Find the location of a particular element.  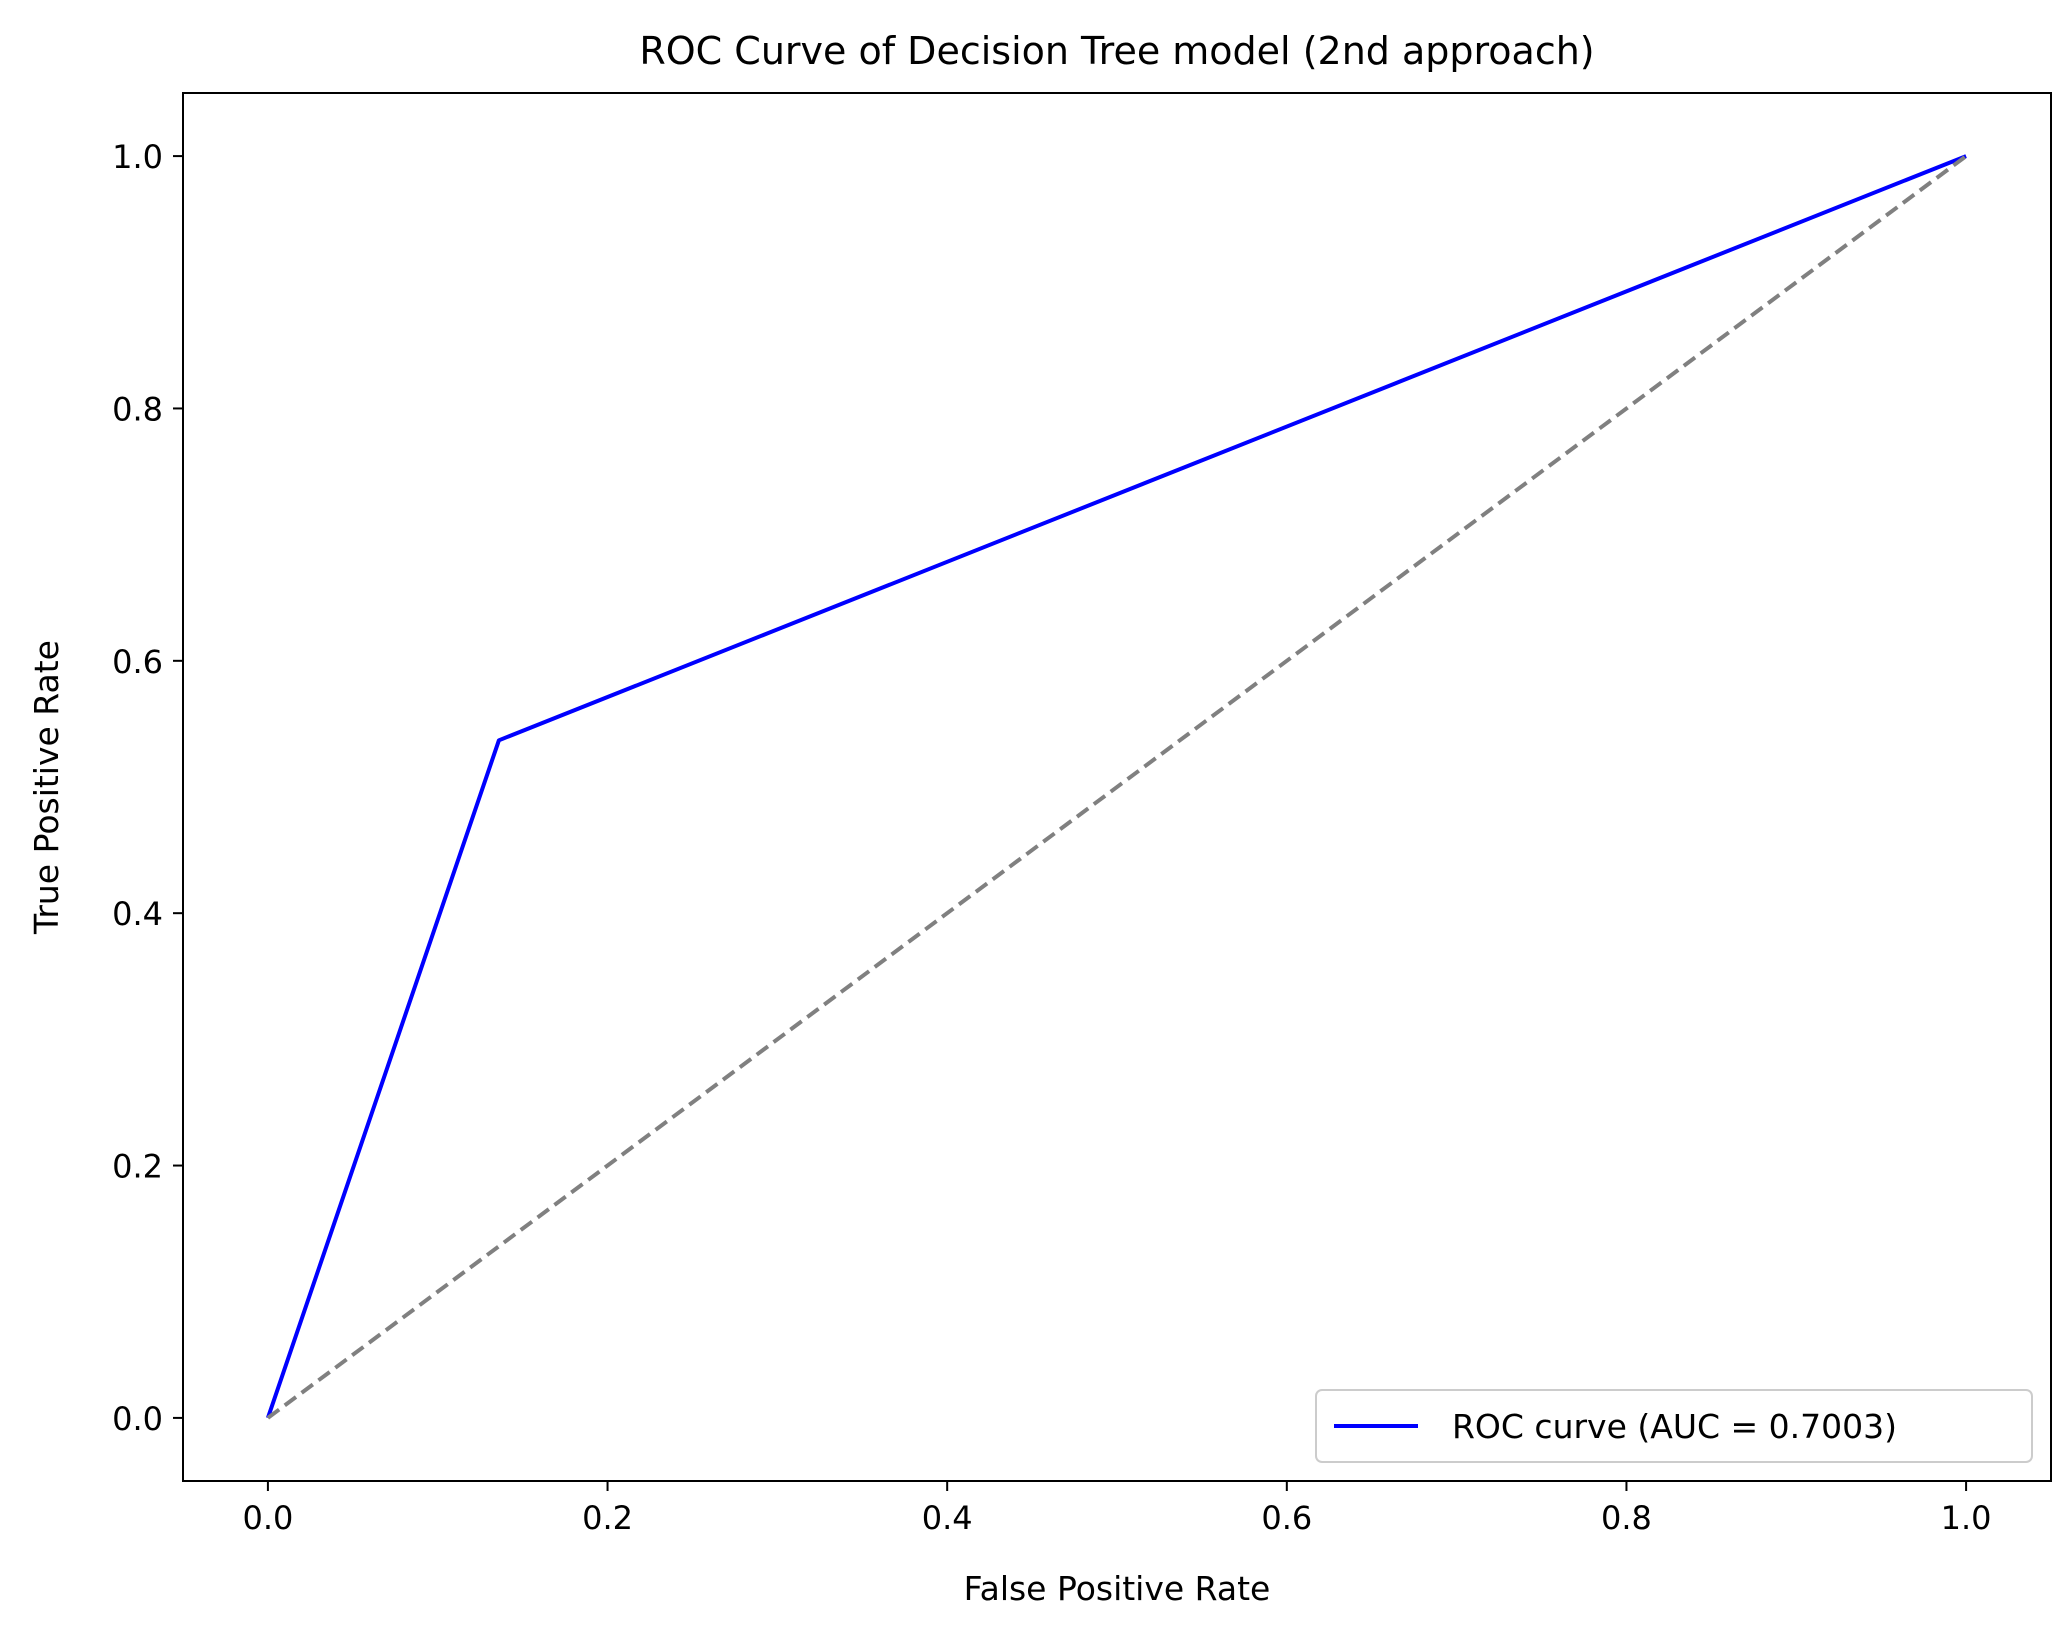

x-tick-label: 1.0 is located at coordinates (1966, 1518).